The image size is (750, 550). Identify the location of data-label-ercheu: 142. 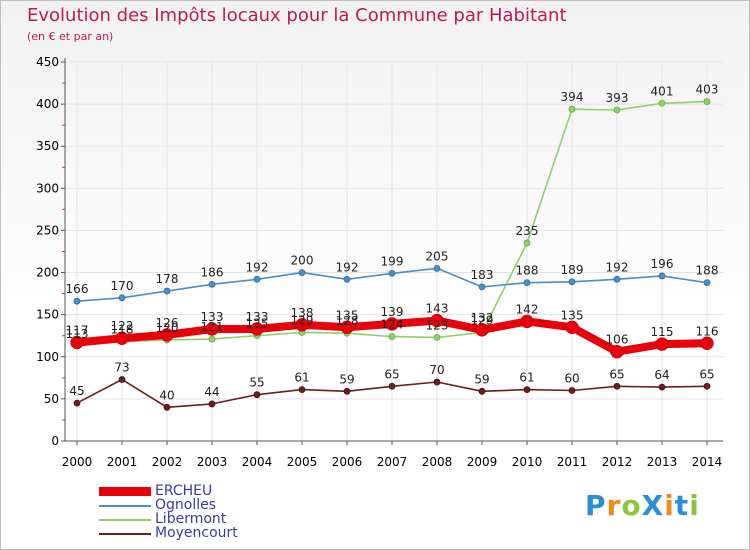
(527, 309).